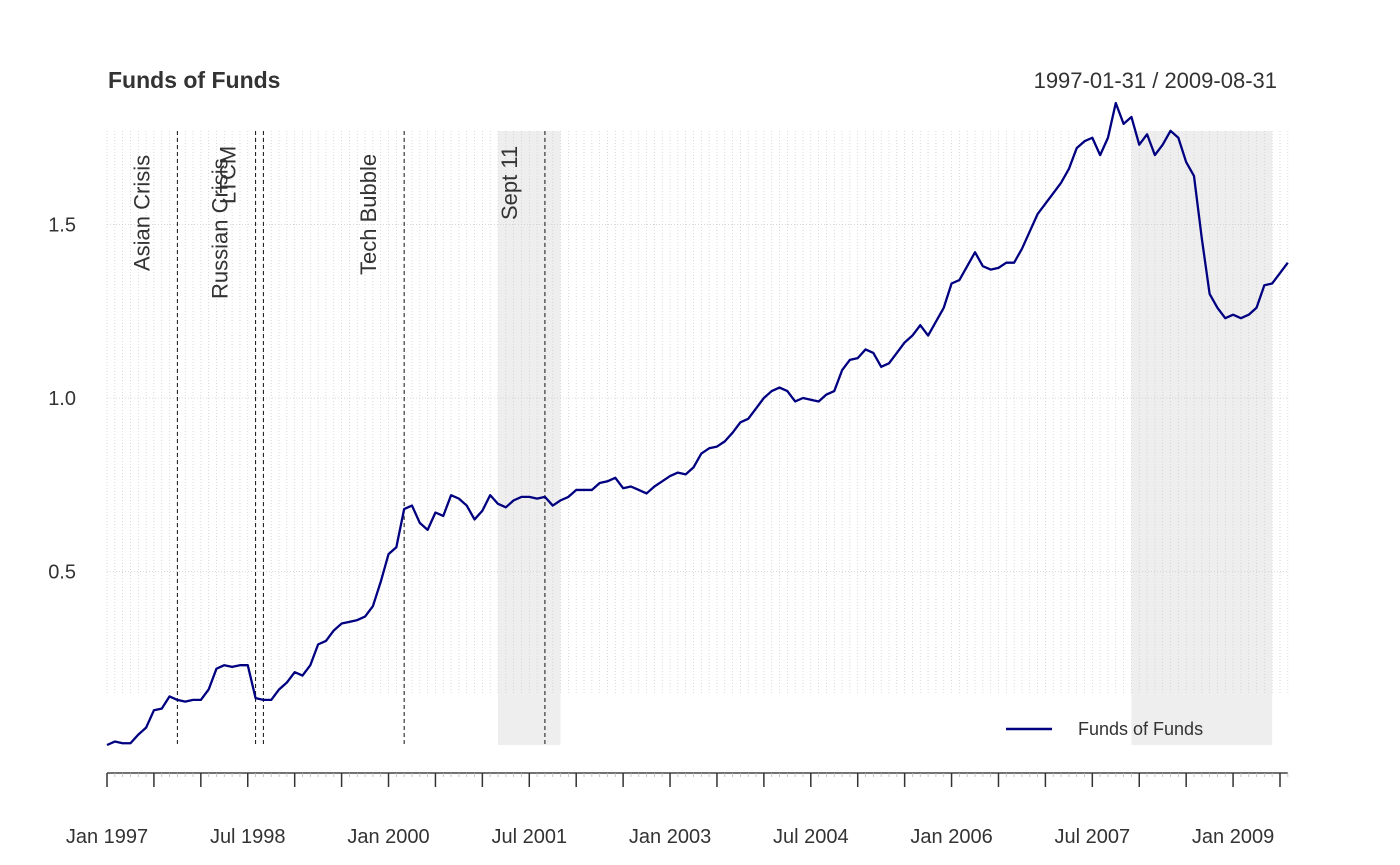 The height and width of the screenshot is (865, 1400). I want to click on y-tick-label: 0.5, so click(62, 573).